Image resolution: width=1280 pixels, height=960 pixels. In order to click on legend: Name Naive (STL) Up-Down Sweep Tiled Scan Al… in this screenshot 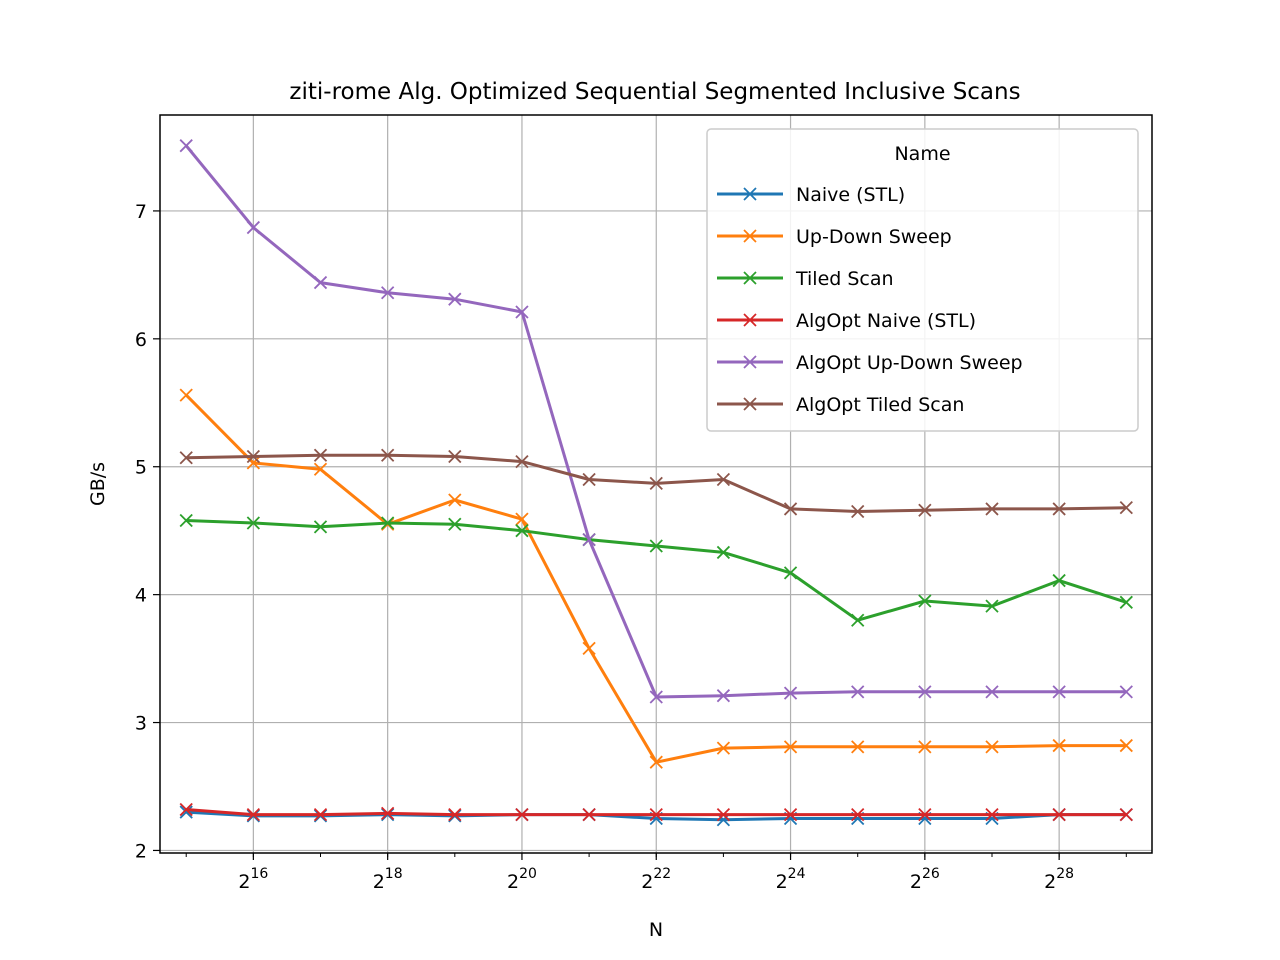, I will do `click(922, 280)`.